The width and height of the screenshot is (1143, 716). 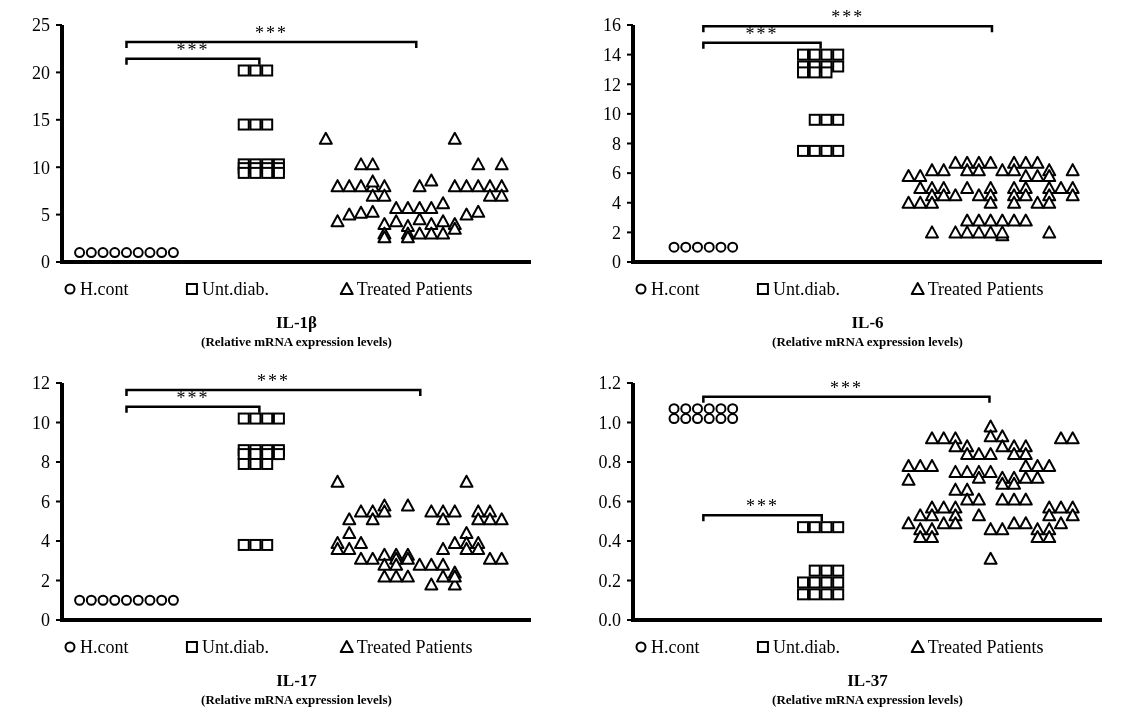 I want to click on text: IL-6, so click(x=867, y=322).